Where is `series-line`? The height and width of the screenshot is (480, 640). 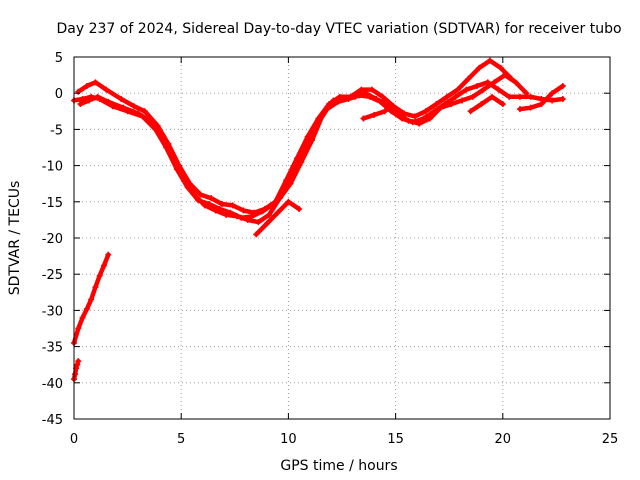 series-line is located at coordinates (487, 104).